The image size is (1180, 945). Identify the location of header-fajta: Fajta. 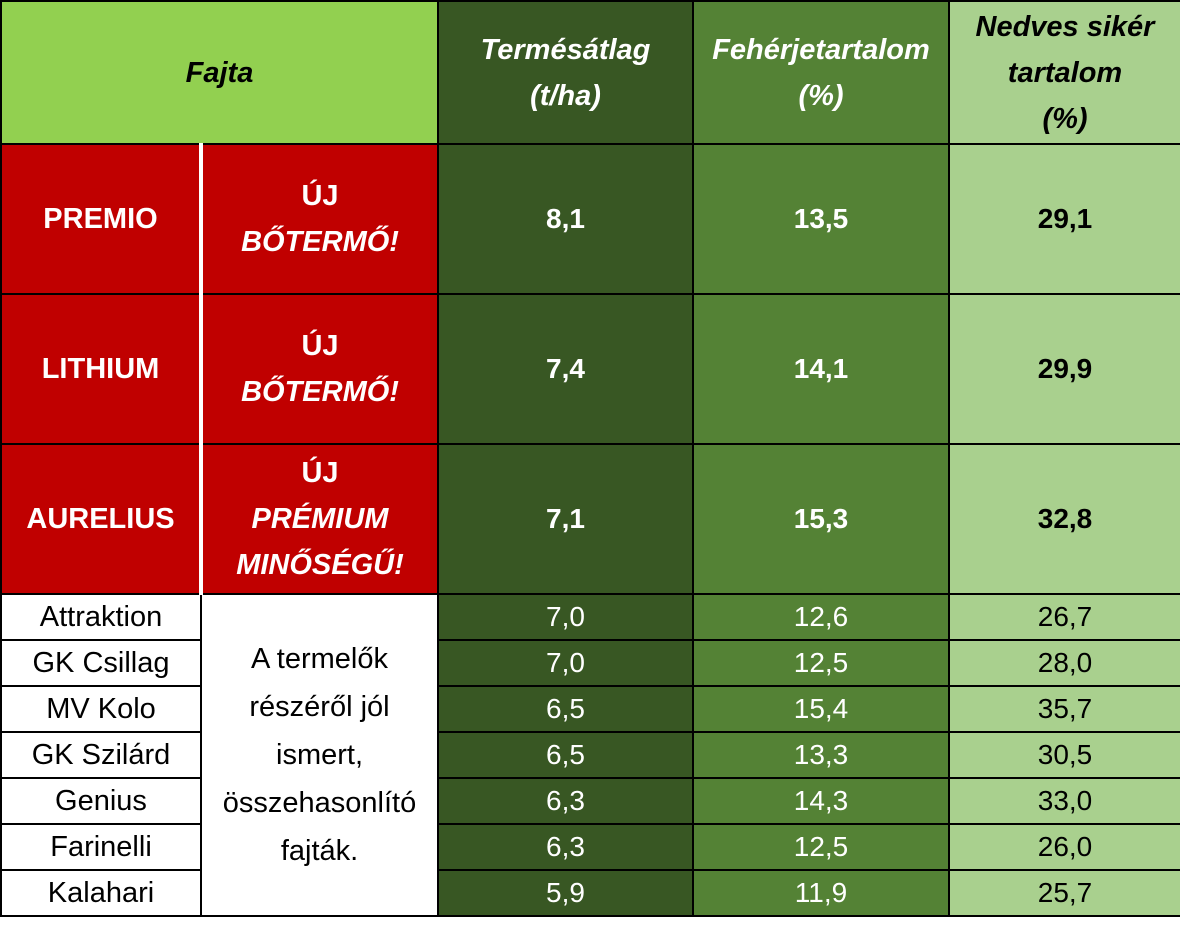
(219, 72).